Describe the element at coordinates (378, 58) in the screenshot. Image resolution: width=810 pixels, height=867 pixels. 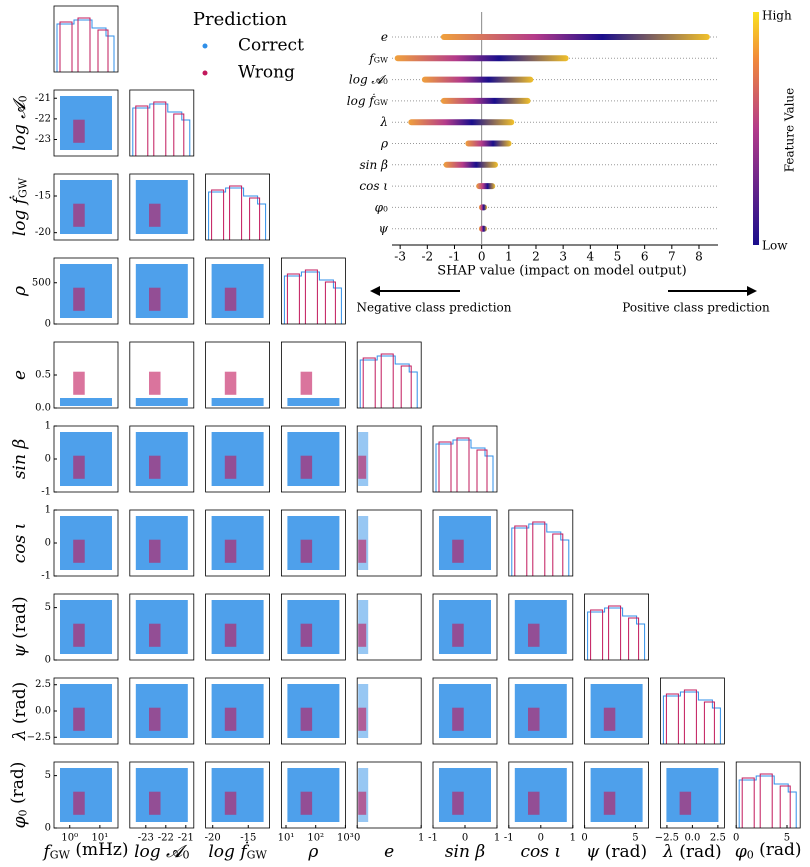
I see `feature-label: fGW` at that location.